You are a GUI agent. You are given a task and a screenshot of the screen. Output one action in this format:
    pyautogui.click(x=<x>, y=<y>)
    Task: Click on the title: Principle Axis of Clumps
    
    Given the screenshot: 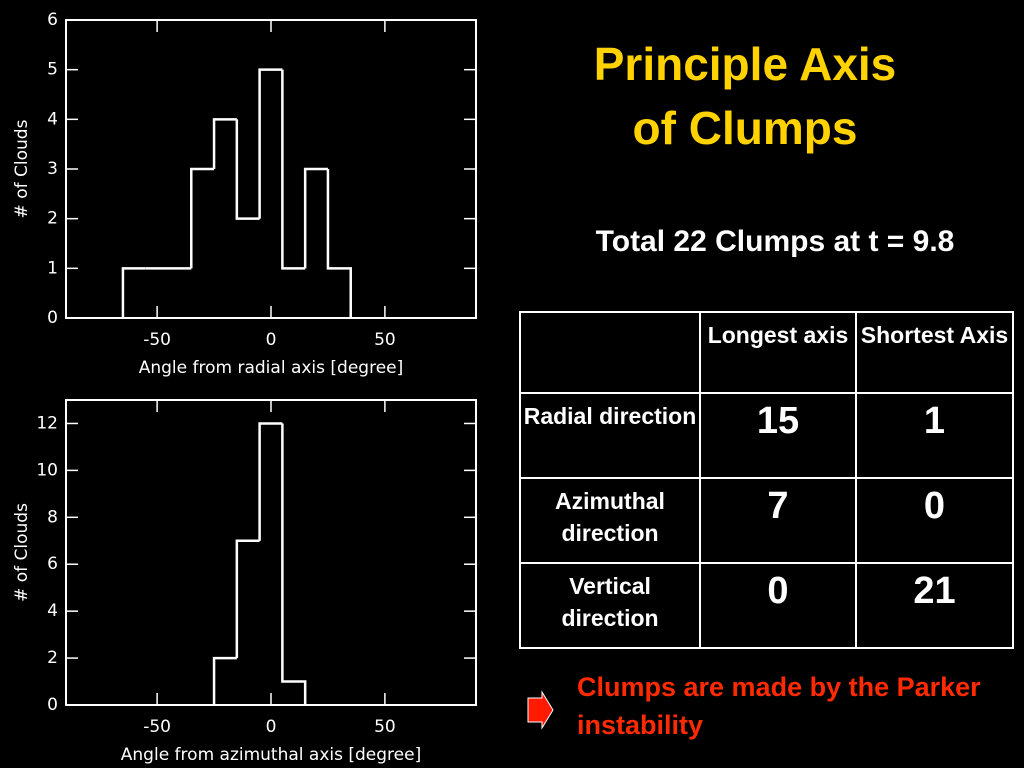 What is the action you would take?
    pyautogui.click(x=745, y=96)
    